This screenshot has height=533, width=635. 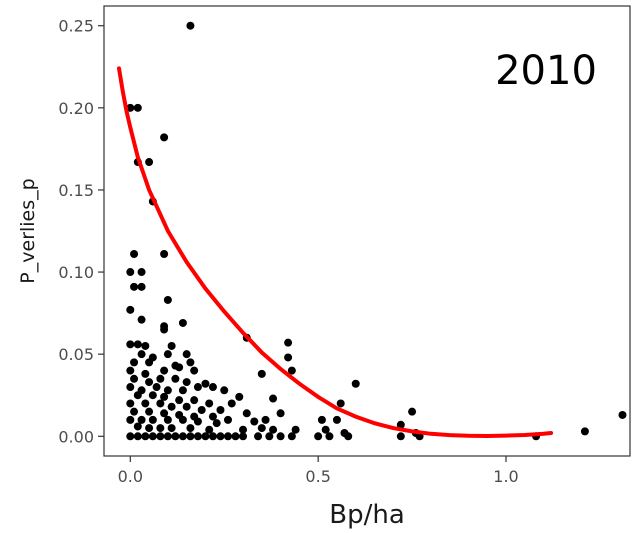 I want to click on year-annotation: 2010, so click(x=546, y=71).